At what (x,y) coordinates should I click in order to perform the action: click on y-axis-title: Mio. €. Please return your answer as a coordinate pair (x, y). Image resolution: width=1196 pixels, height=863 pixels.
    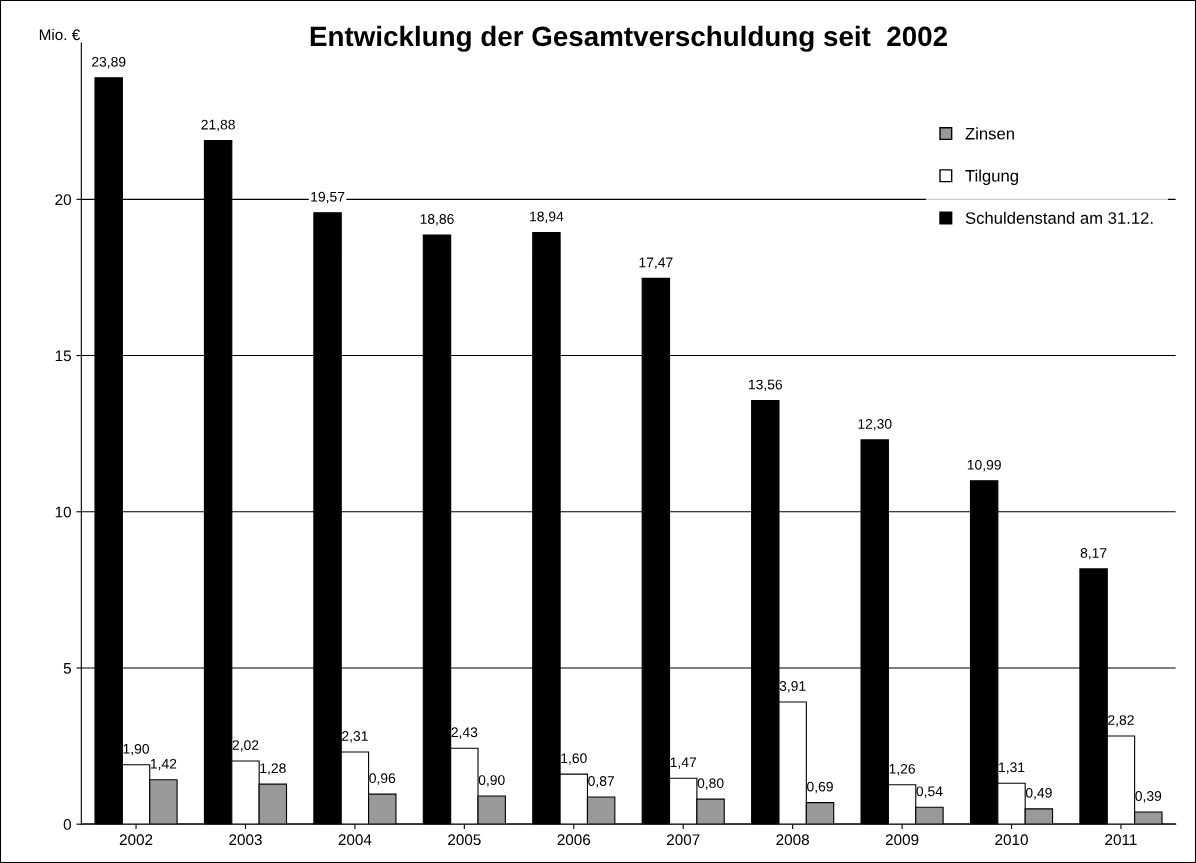
    Looking at the image, I should click on (60, 34).